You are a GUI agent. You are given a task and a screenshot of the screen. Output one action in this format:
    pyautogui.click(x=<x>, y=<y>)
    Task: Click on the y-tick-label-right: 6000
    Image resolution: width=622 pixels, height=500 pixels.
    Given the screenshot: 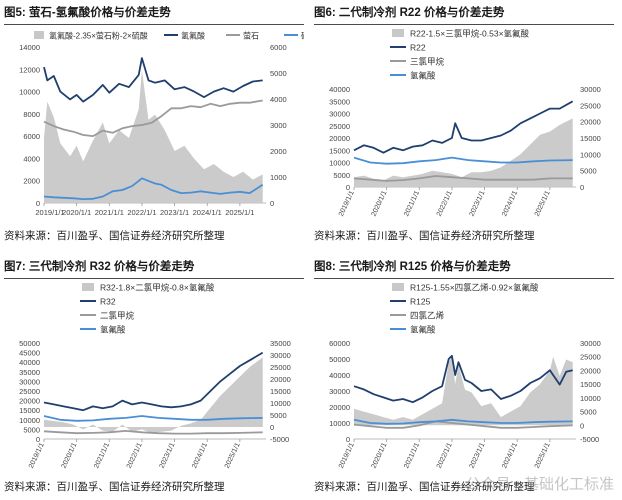 What is the action you would take?
    pyautogui.click(x=278, y=47)
    